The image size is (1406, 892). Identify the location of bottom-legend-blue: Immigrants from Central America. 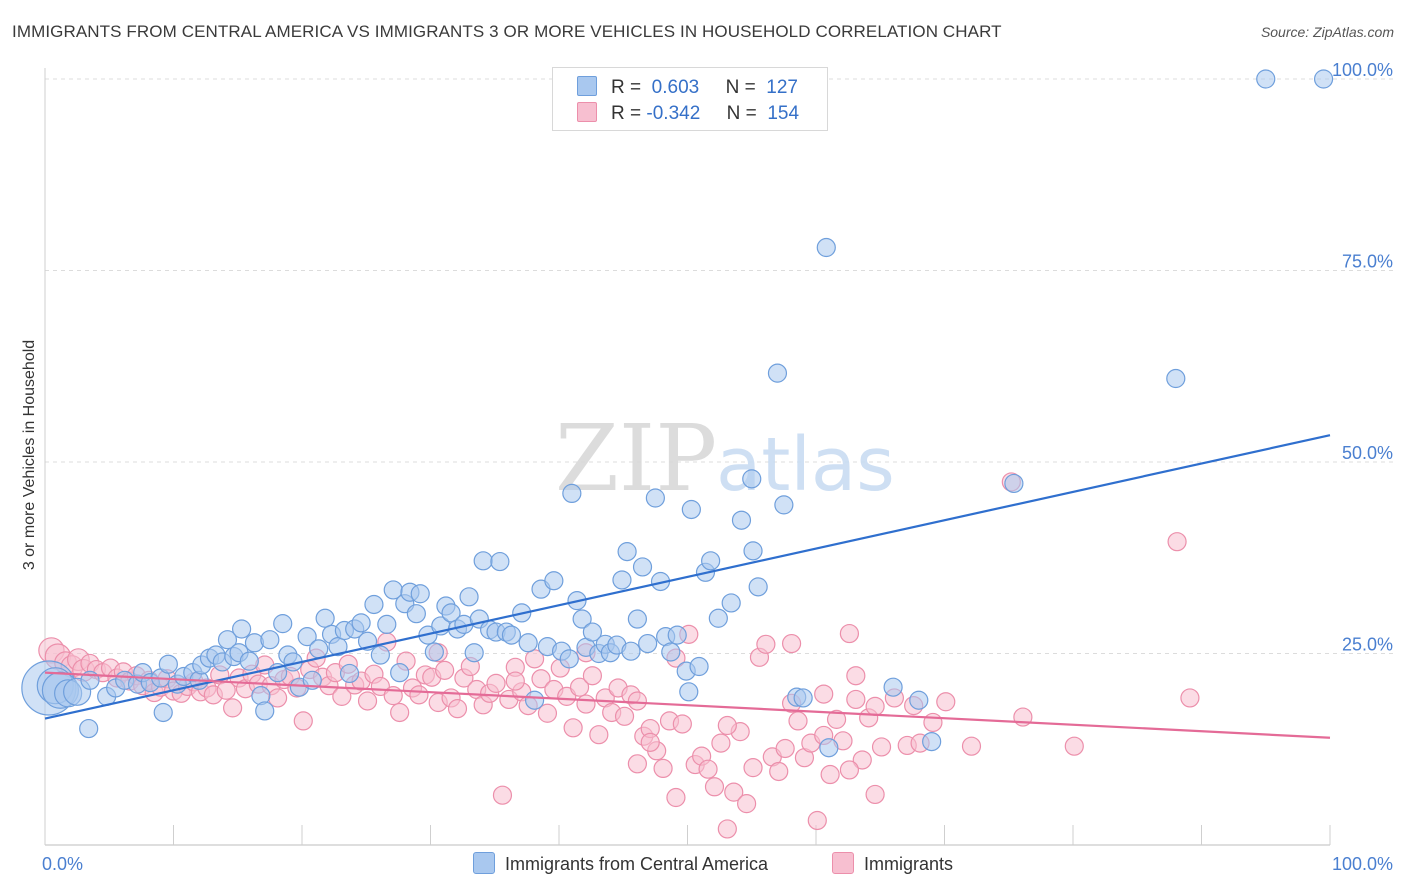
(620, 863).